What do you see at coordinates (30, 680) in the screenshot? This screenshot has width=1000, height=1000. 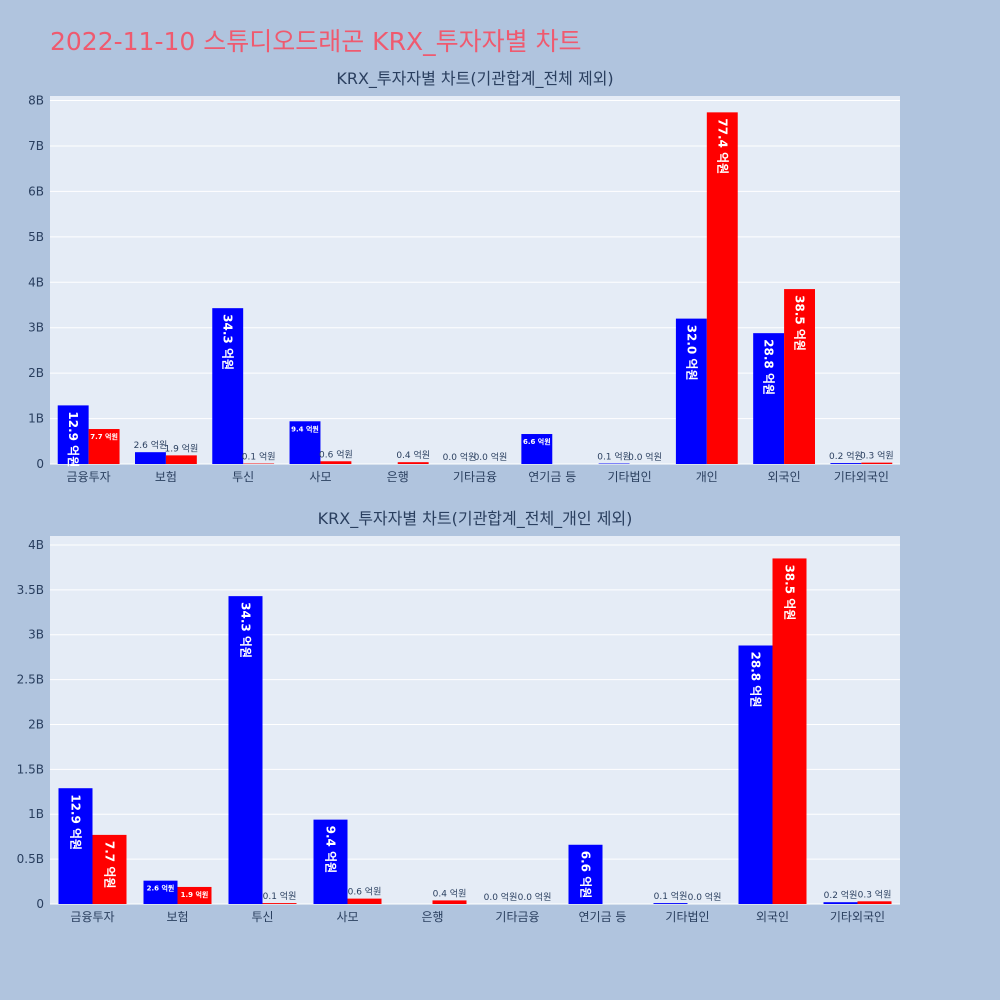 I see `y-tick-label: 2.5B` at bounding box center [30, 680].